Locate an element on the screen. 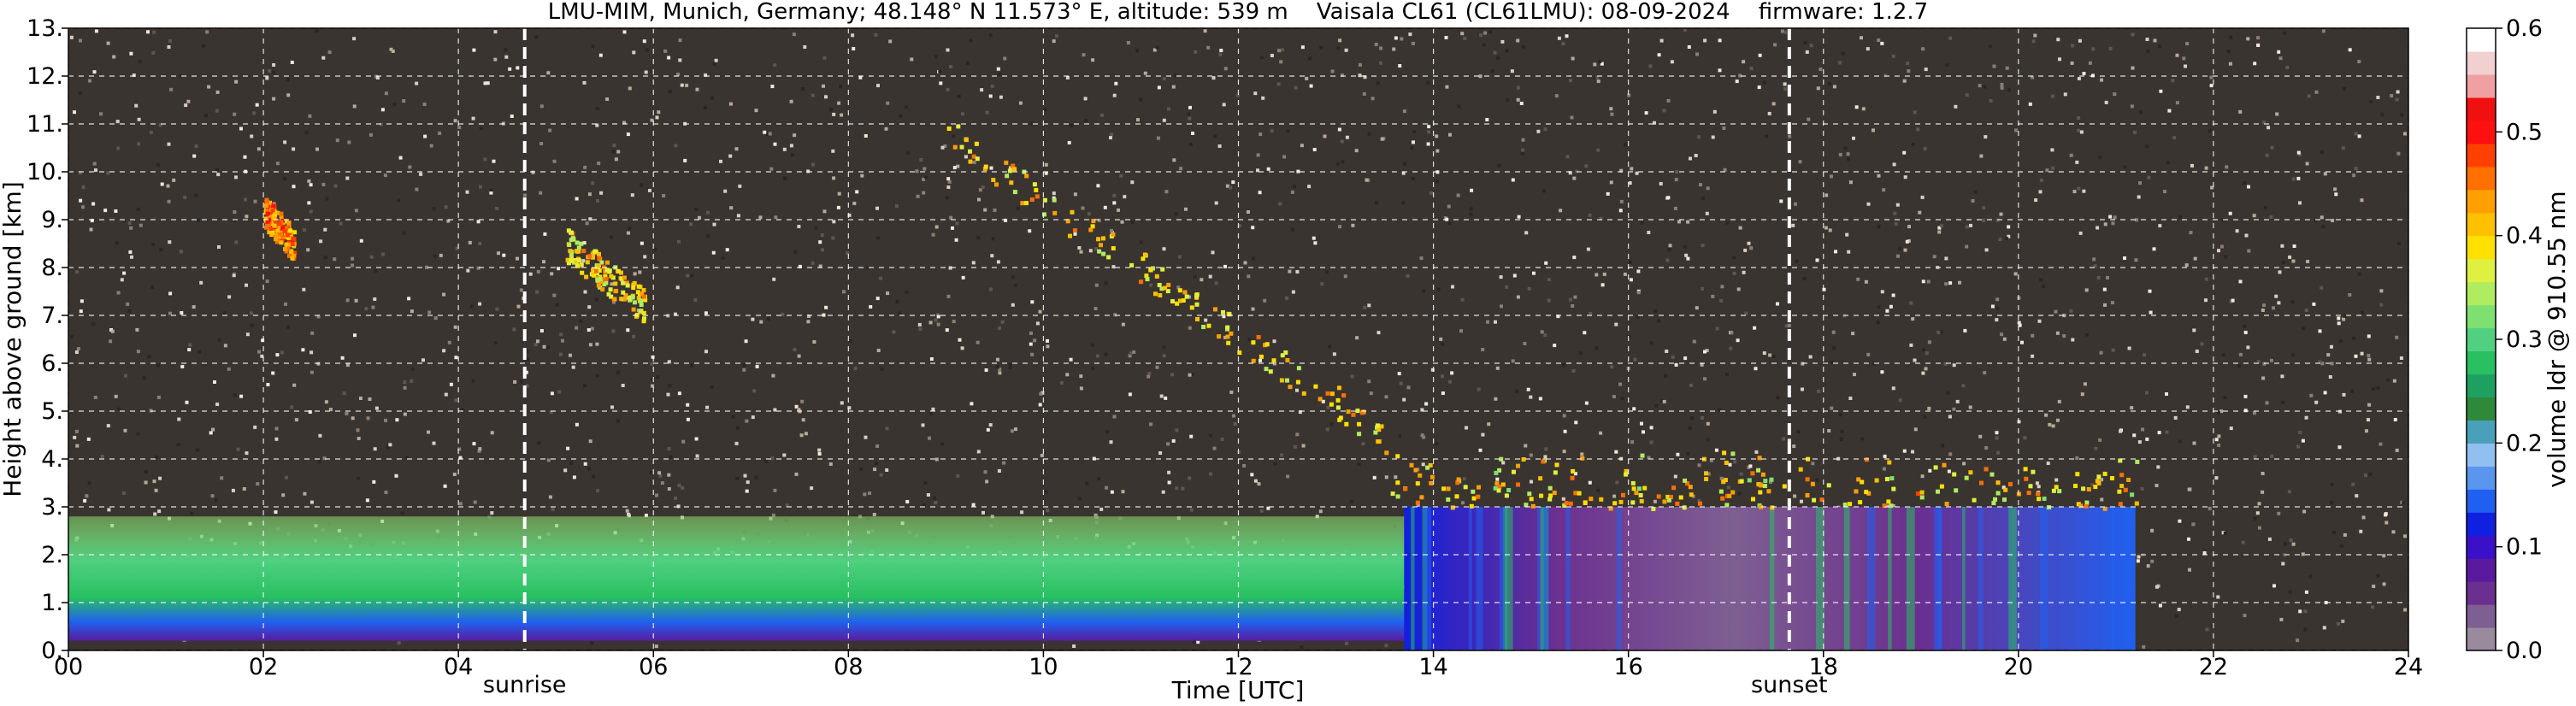  x-tick-label: 10 is located at coordinates (1043, 667).